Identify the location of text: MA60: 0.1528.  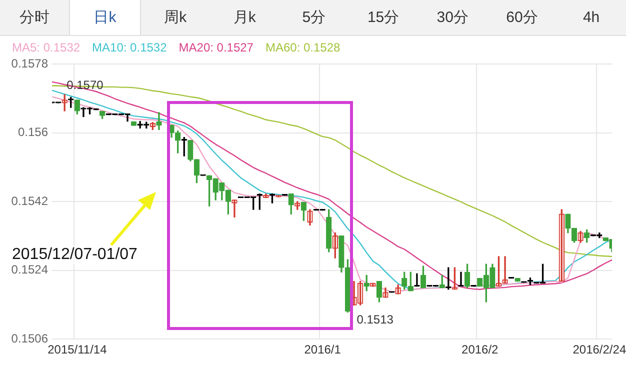
(303, 47).